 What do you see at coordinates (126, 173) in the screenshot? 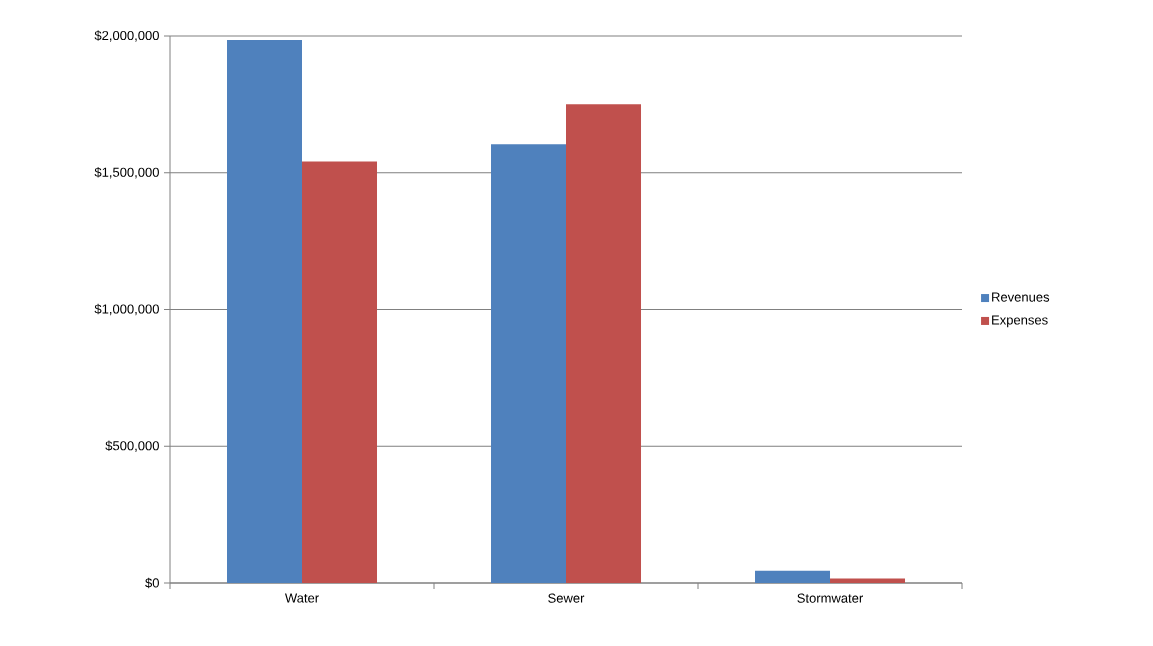
I see `y-tick-label: $1,500,000` at bounding box center [126, 173].